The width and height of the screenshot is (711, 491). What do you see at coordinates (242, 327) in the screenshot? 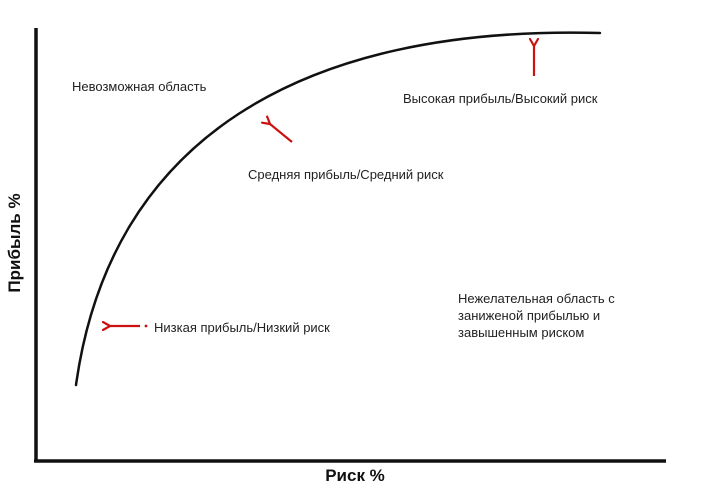
I see `low-return-label: Низкая прибыль/Низкий риск` at bounding box center [242, 327].